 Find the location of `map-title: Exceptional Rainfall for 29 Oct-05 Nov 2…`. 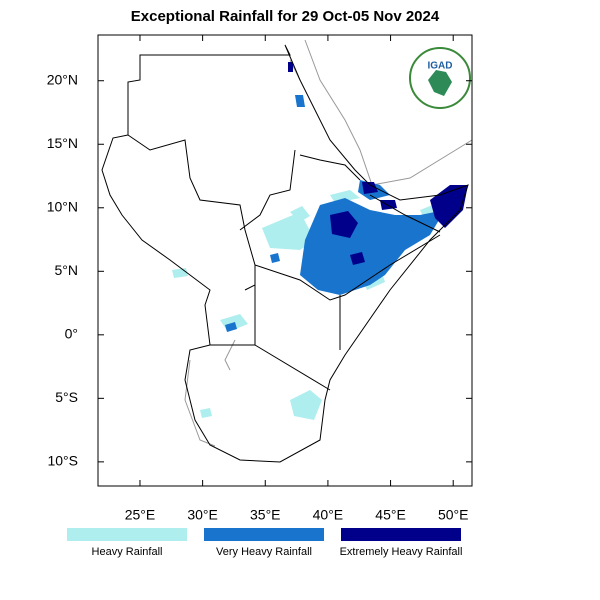

map-title: Exceptional Rainfall for 29 Oct-05 Nov 2… is located at coordinates (285, 16).